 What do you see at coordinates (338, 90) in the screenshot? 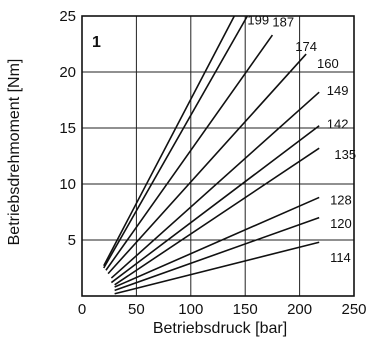
I see `series-label-149: 149` at bounding box center [338, 90].